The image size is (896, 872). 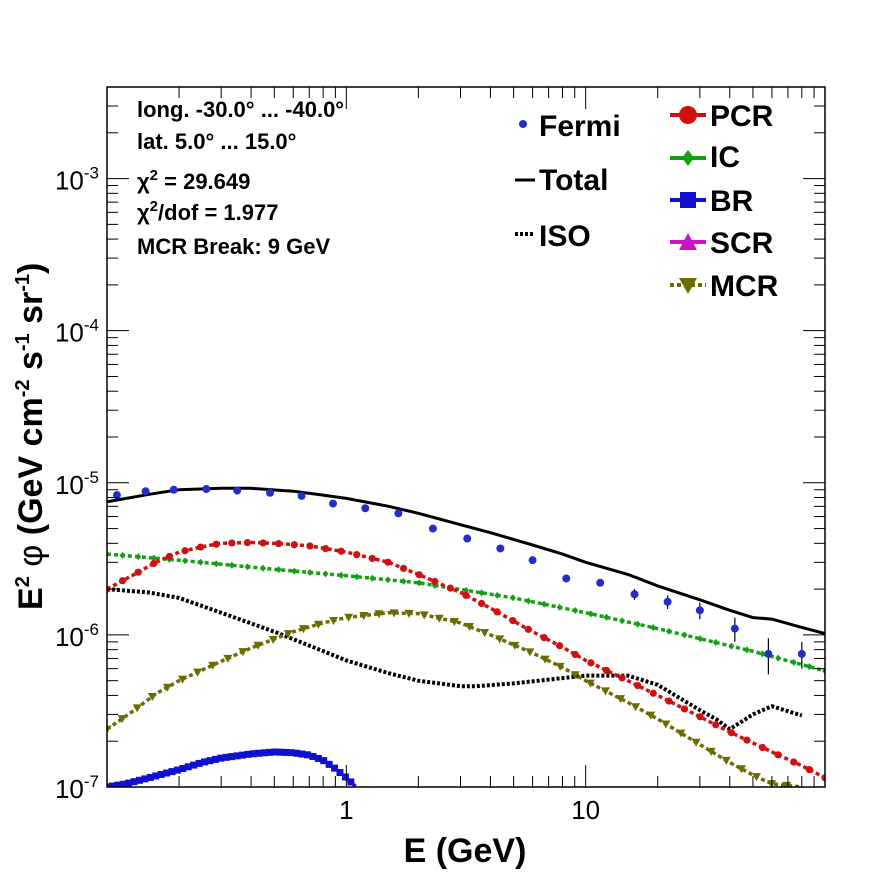 What do you see at coordinates (742, 116) in the screenshot?
I see `legend-pcr-label: PCR` at bounding box center [742, 116].